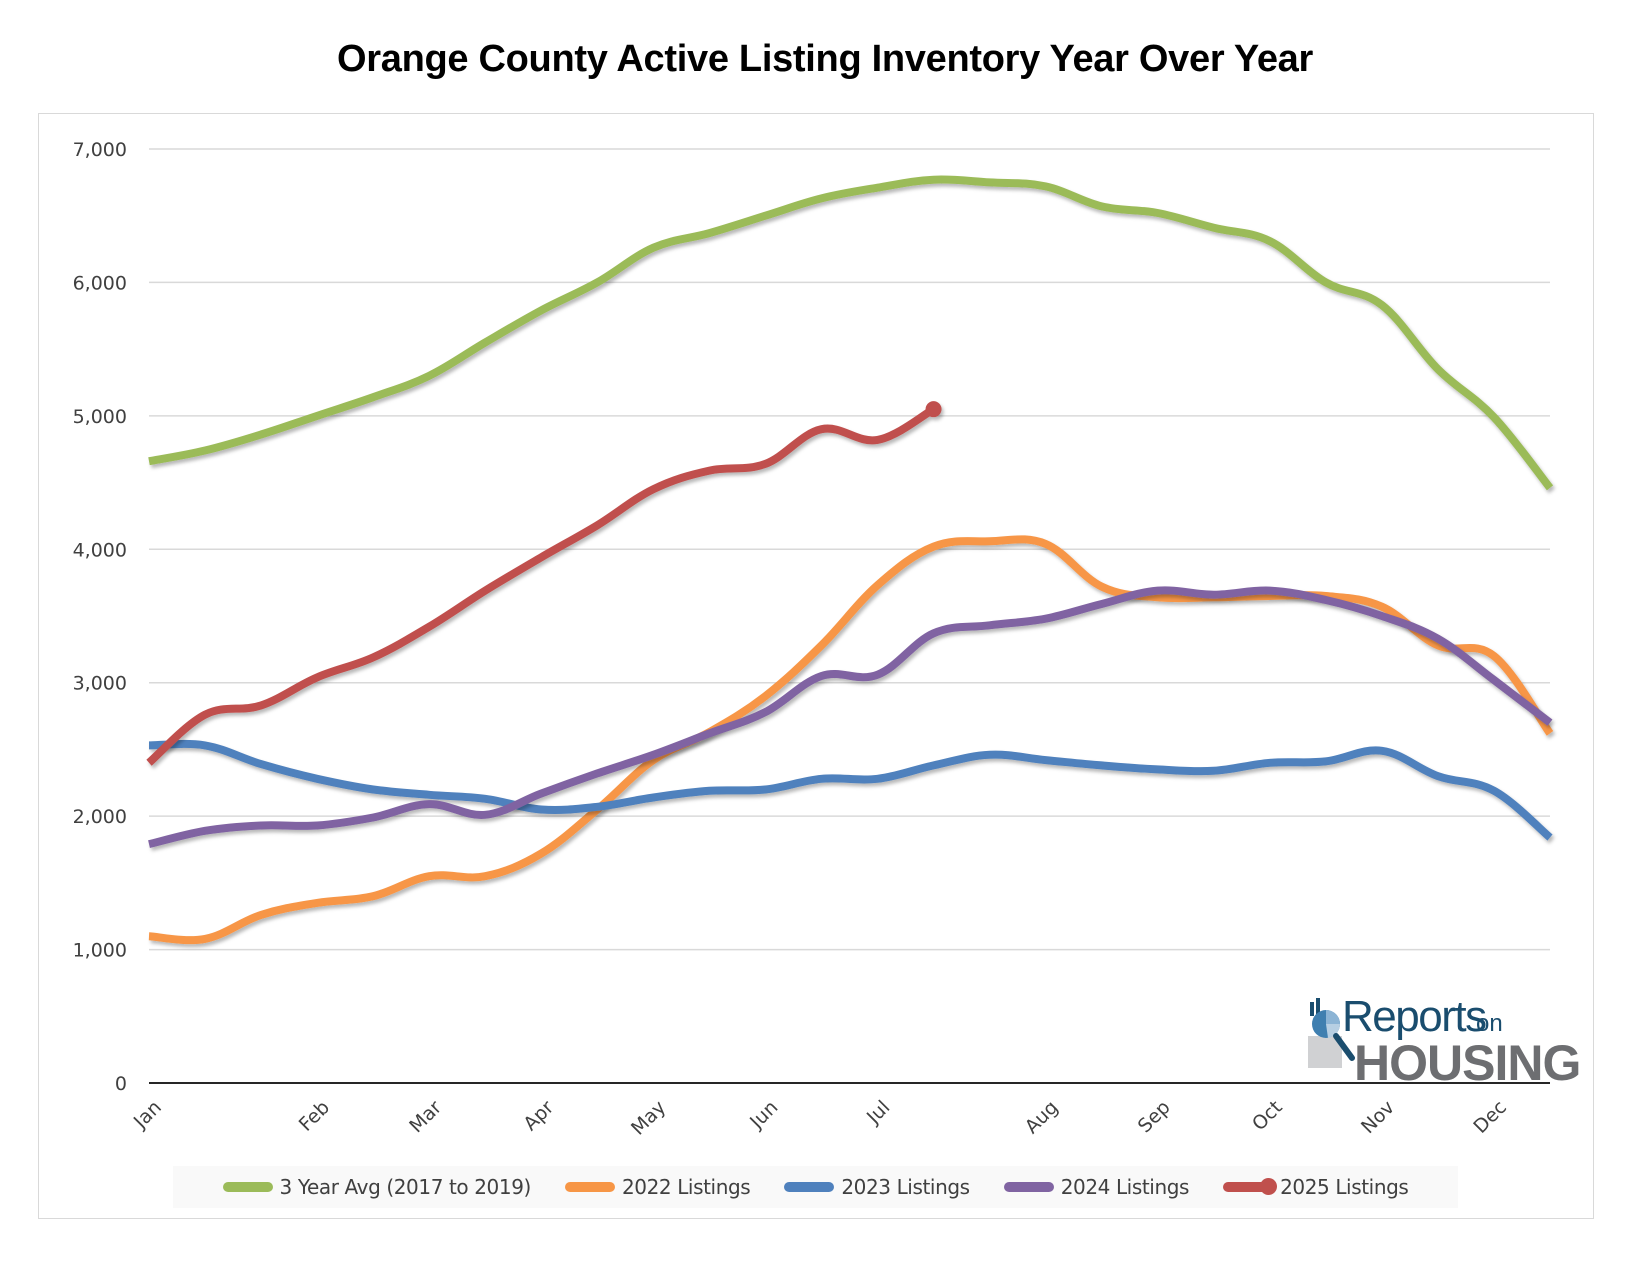  Describe the element at coordinates (100, 550) in the screenshot. I see `y-tick-label: 4,000` at that location.